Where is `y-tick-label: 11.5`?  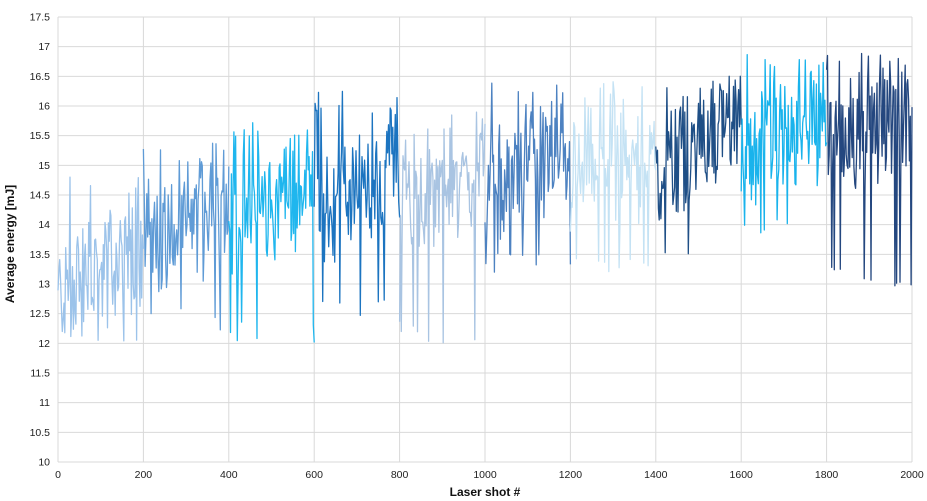 y-tick-label: 11.5 is located at coordinates (40, 374).